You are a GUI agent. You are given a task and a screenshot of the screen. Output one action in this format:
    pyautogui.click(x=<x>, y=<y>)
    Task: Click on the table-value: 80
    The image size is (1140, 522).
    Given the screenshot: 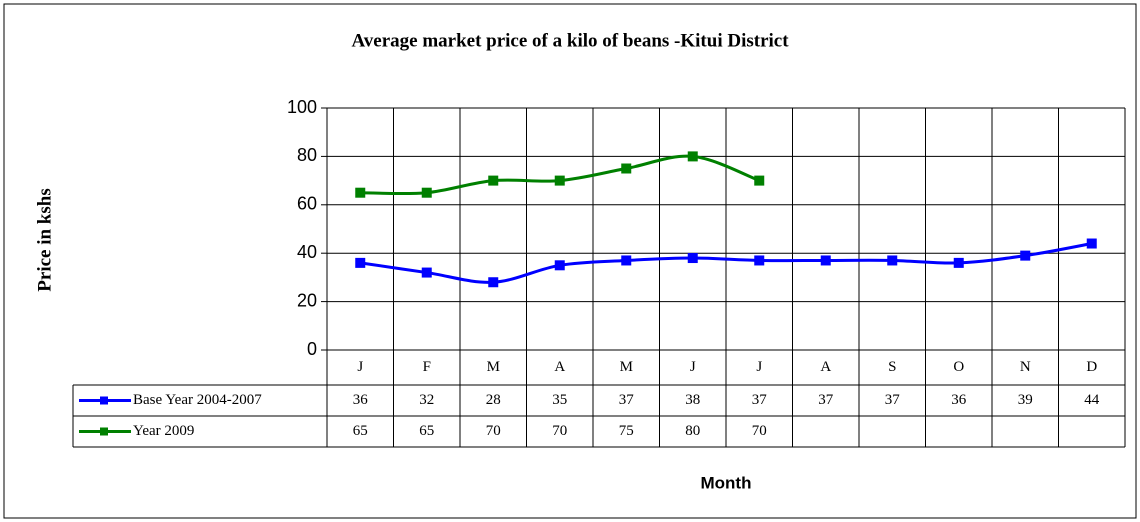 What is the action you would take?
    pyautogui.click(x=692, y=431)
    